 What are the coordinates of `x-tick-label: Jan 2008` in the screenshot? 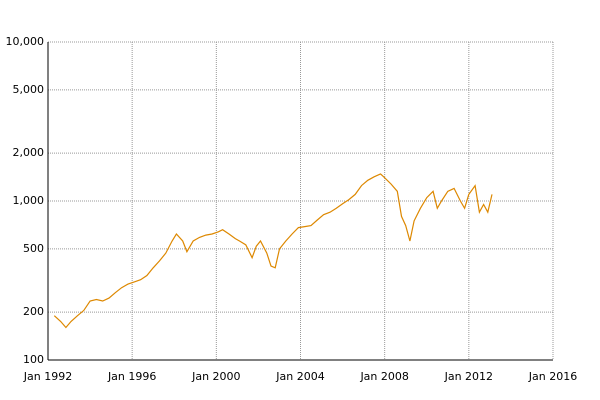 It's located at (383, 376).